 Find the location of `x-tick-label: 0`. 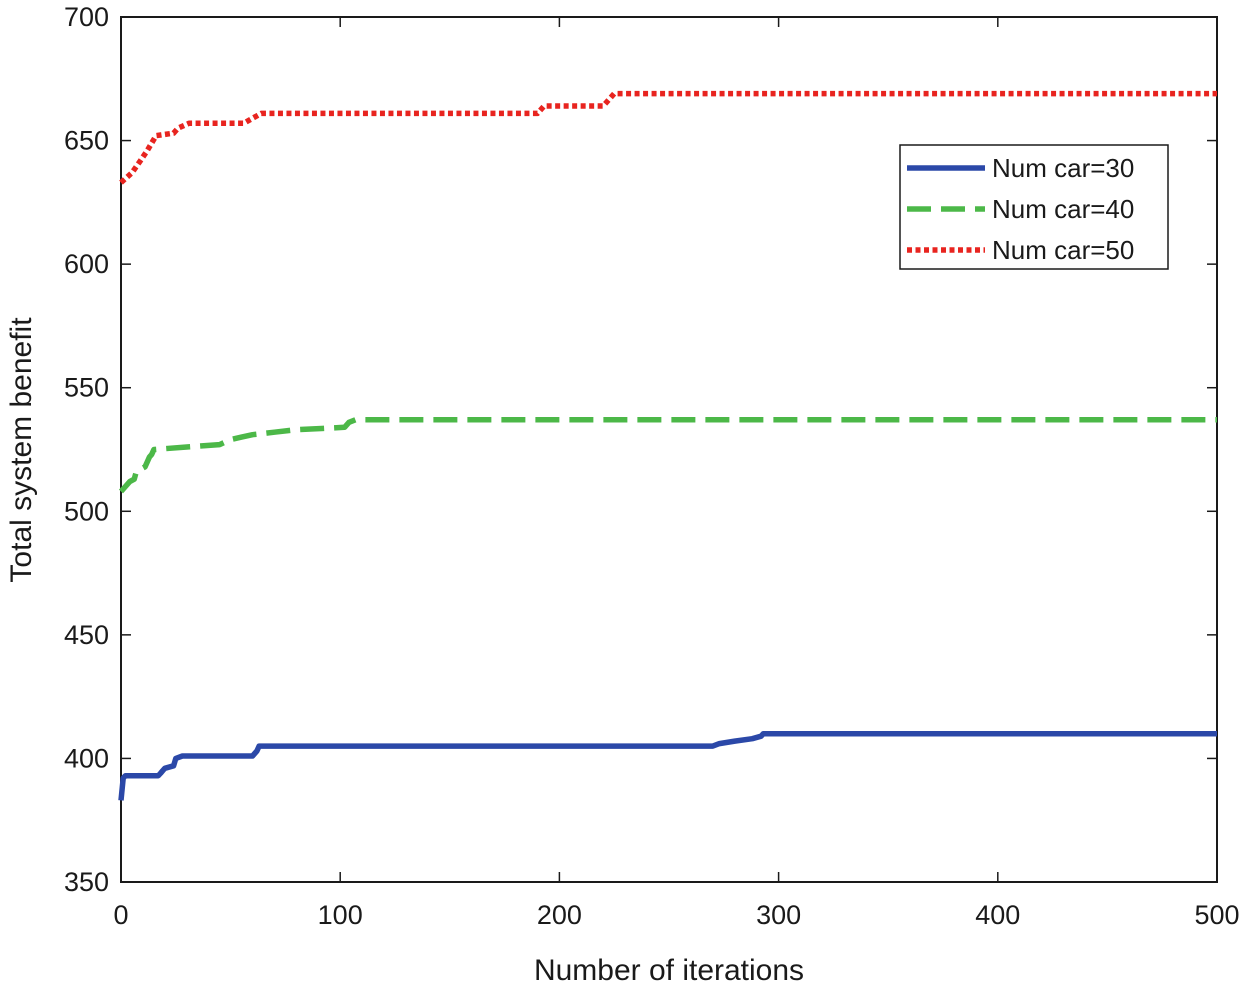

x-tick-label: 0 is located at coordinates (120, 915).